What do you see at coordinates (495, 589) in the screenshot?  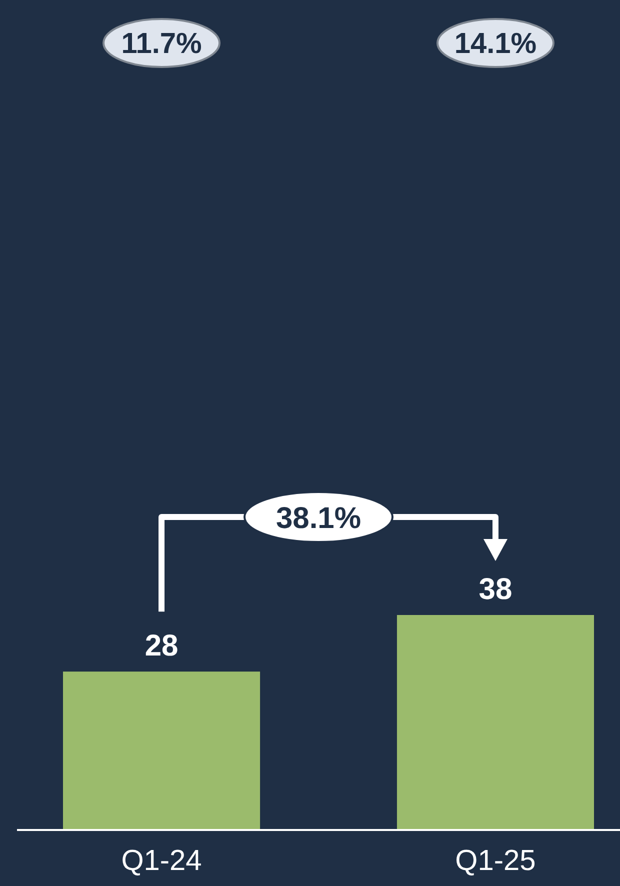 I see `data-label: 38` at bounding box center [495, 589].